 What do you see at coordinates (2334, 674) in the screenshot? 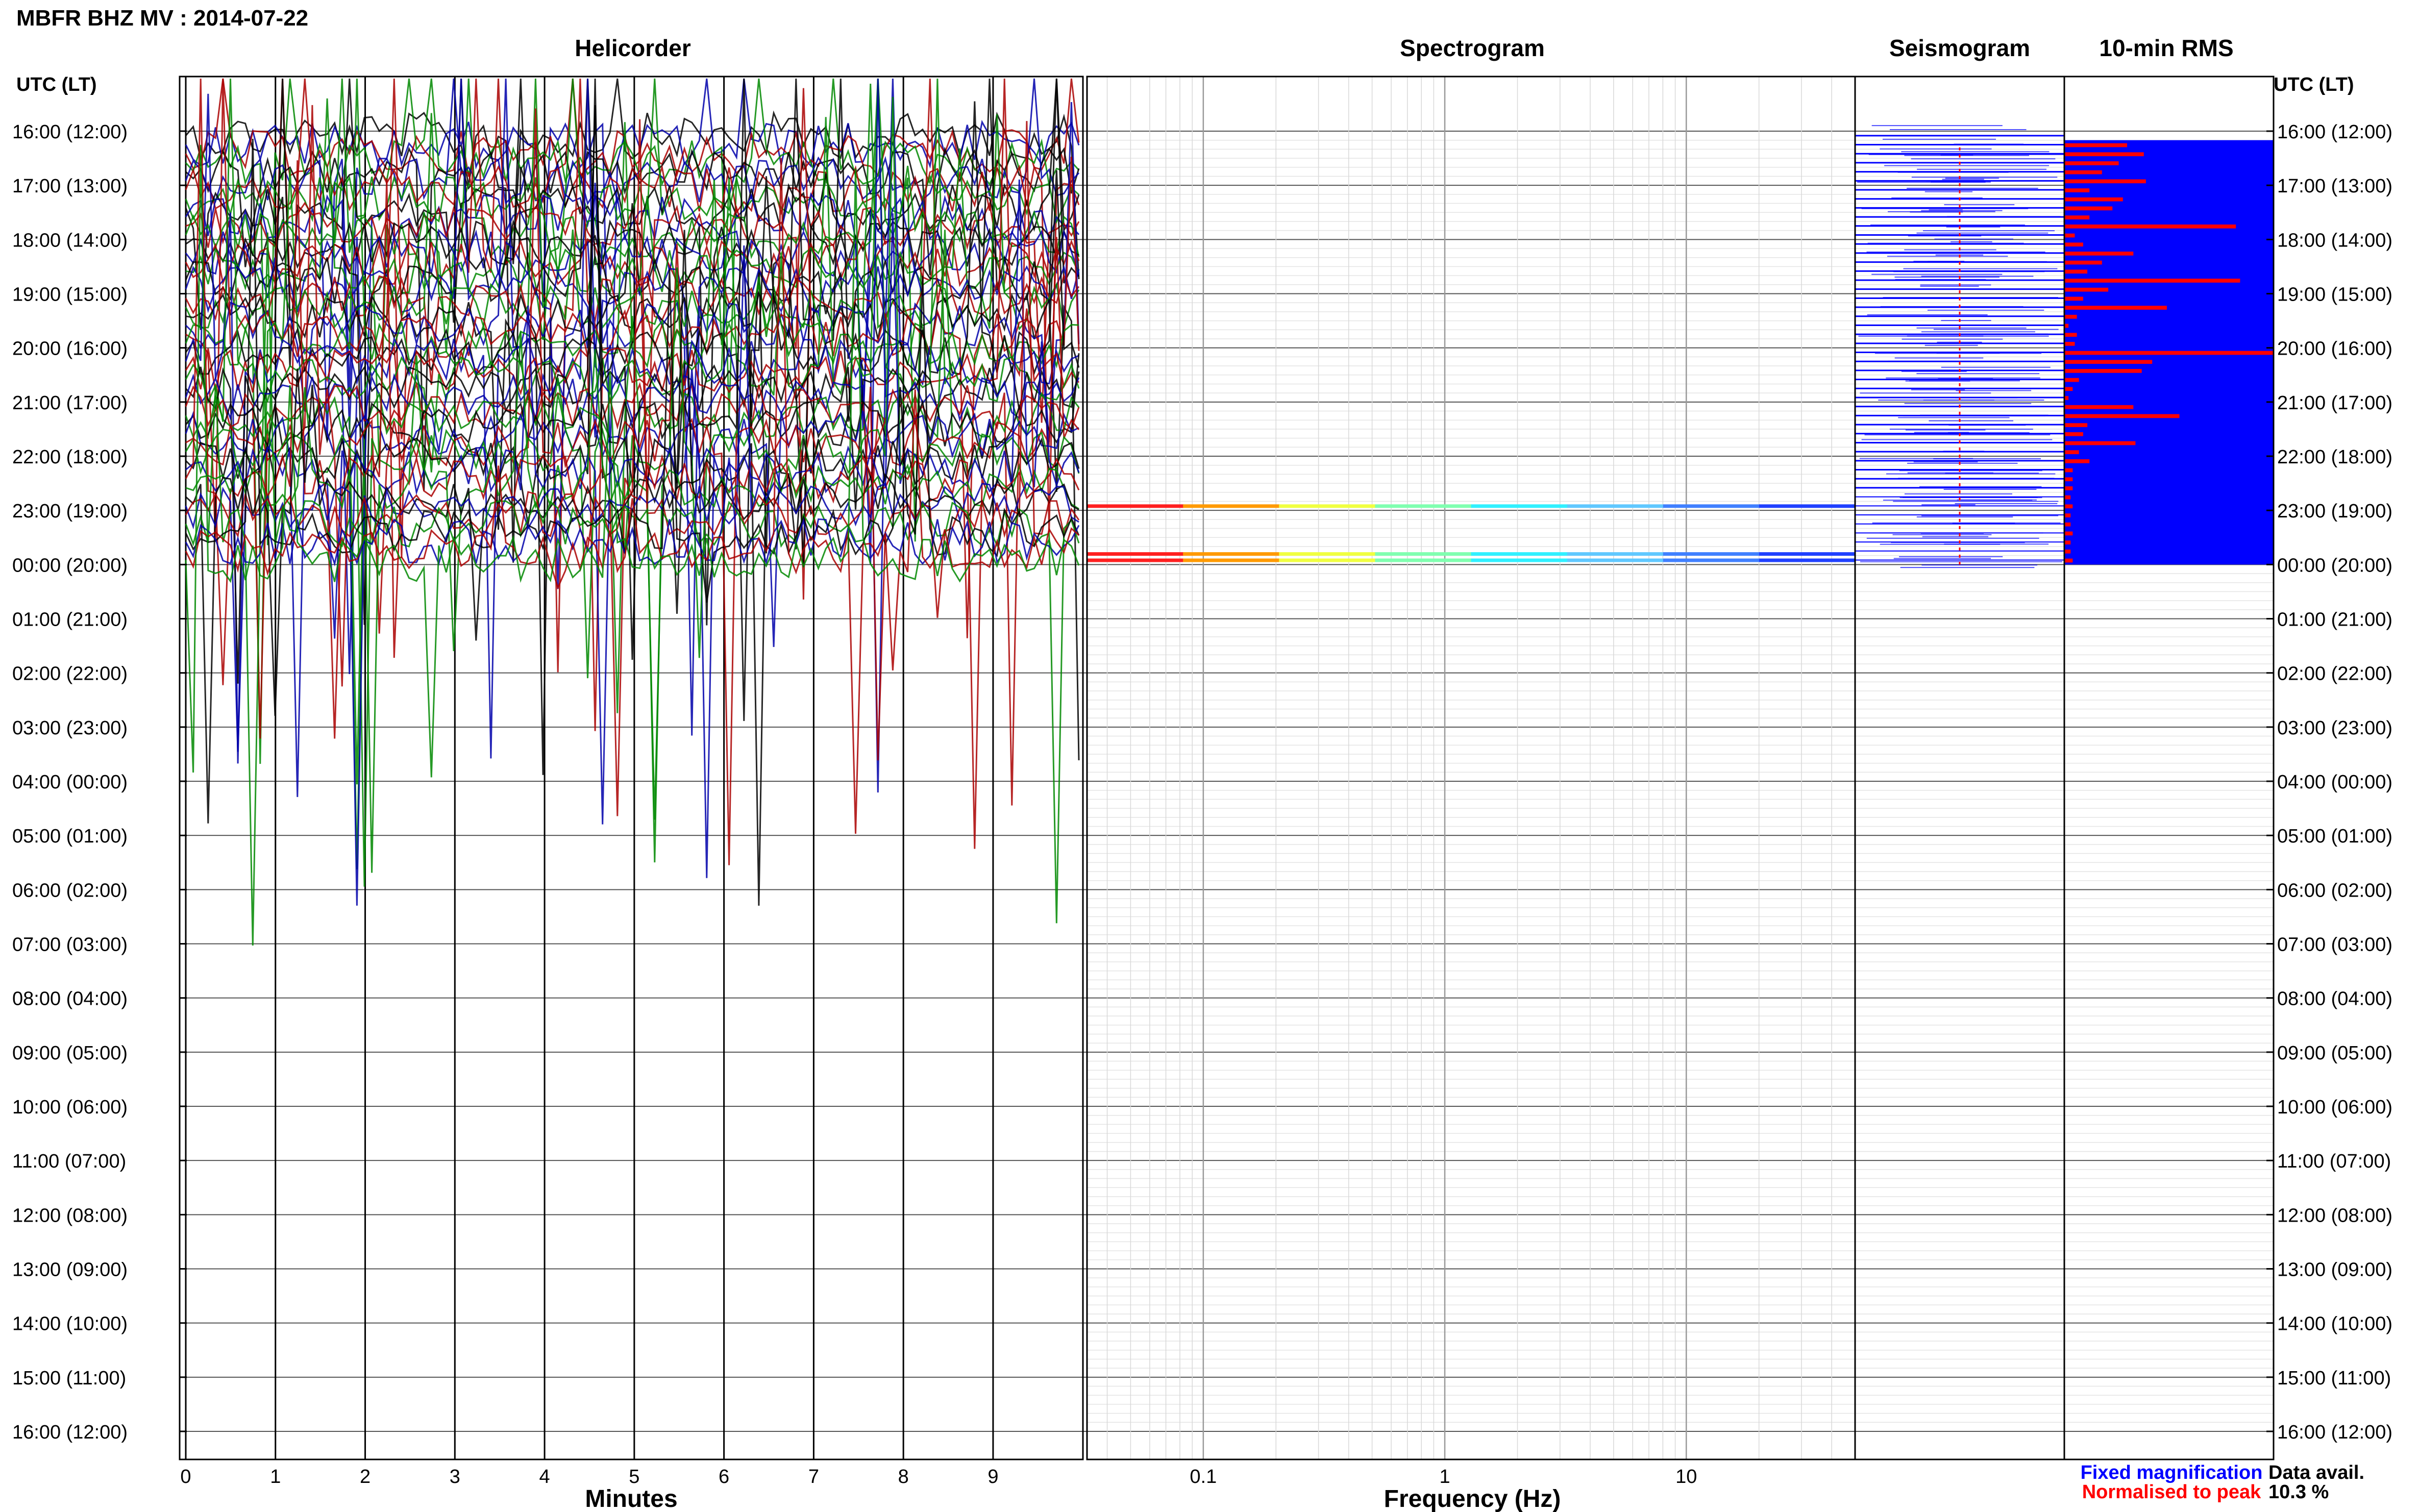
I see `hour-label-right: 02:00 (22:00)` at bounding box center [2334, 674].